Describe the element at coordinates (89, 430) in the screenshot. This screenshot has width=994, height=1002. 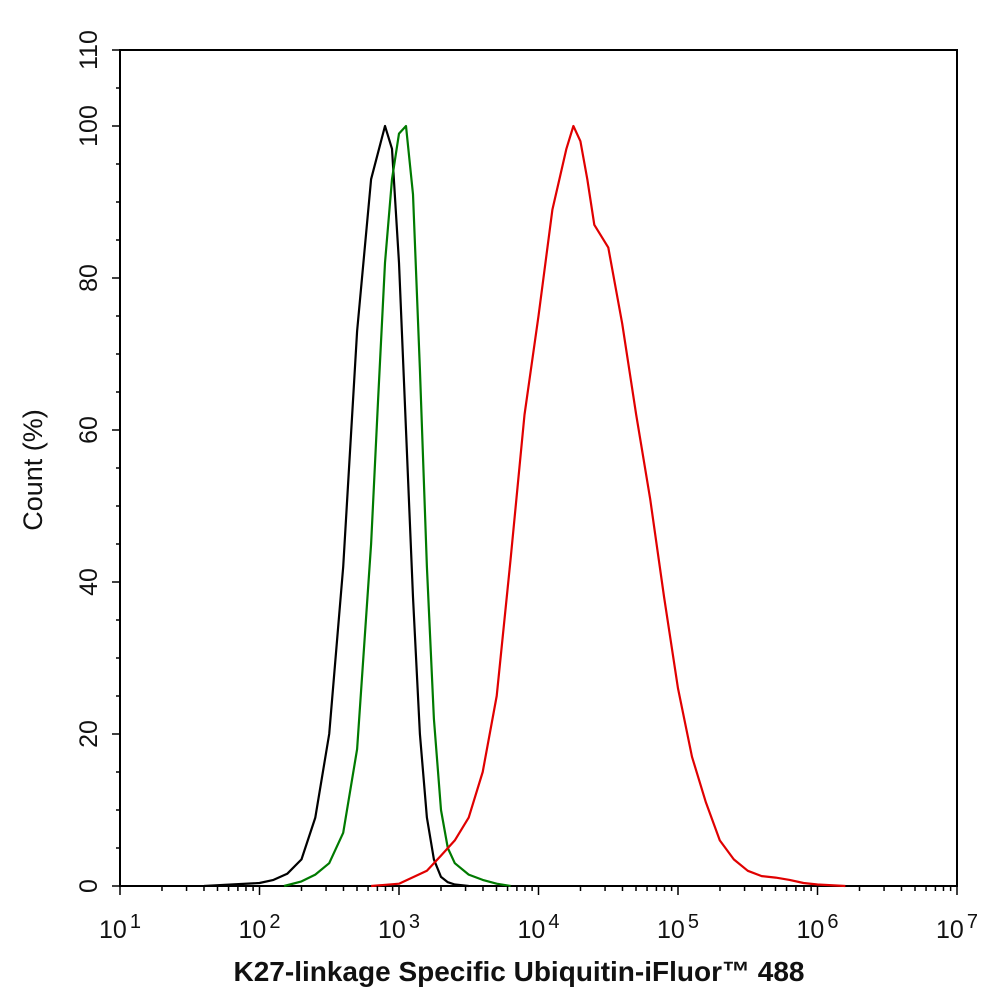
I see `y-tick-label: 60` at that location.